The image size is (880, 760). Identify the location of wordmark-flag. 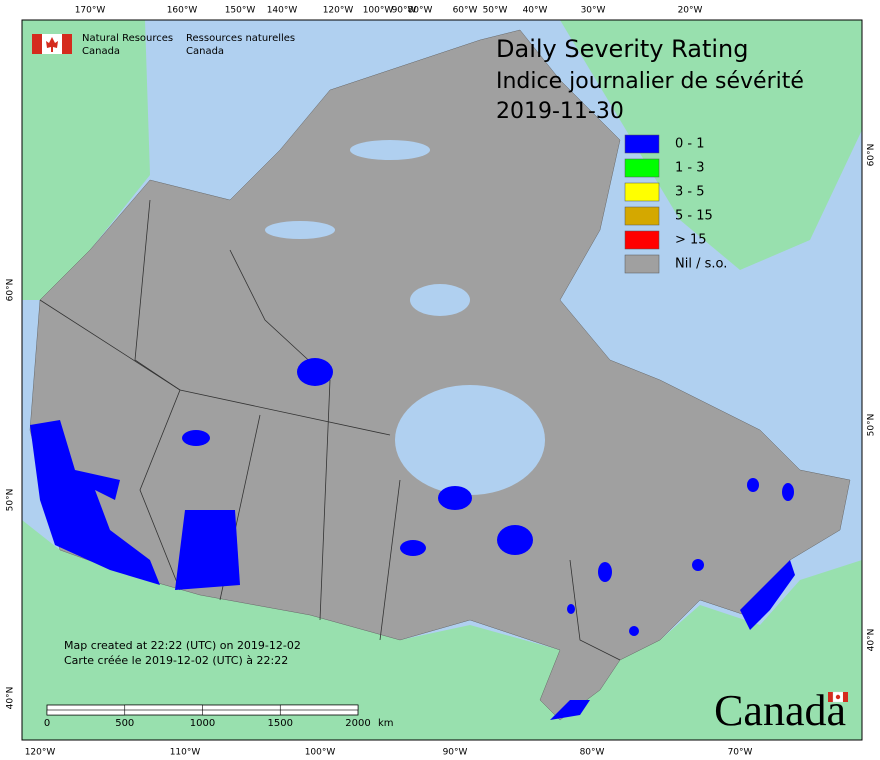
(838, 697).